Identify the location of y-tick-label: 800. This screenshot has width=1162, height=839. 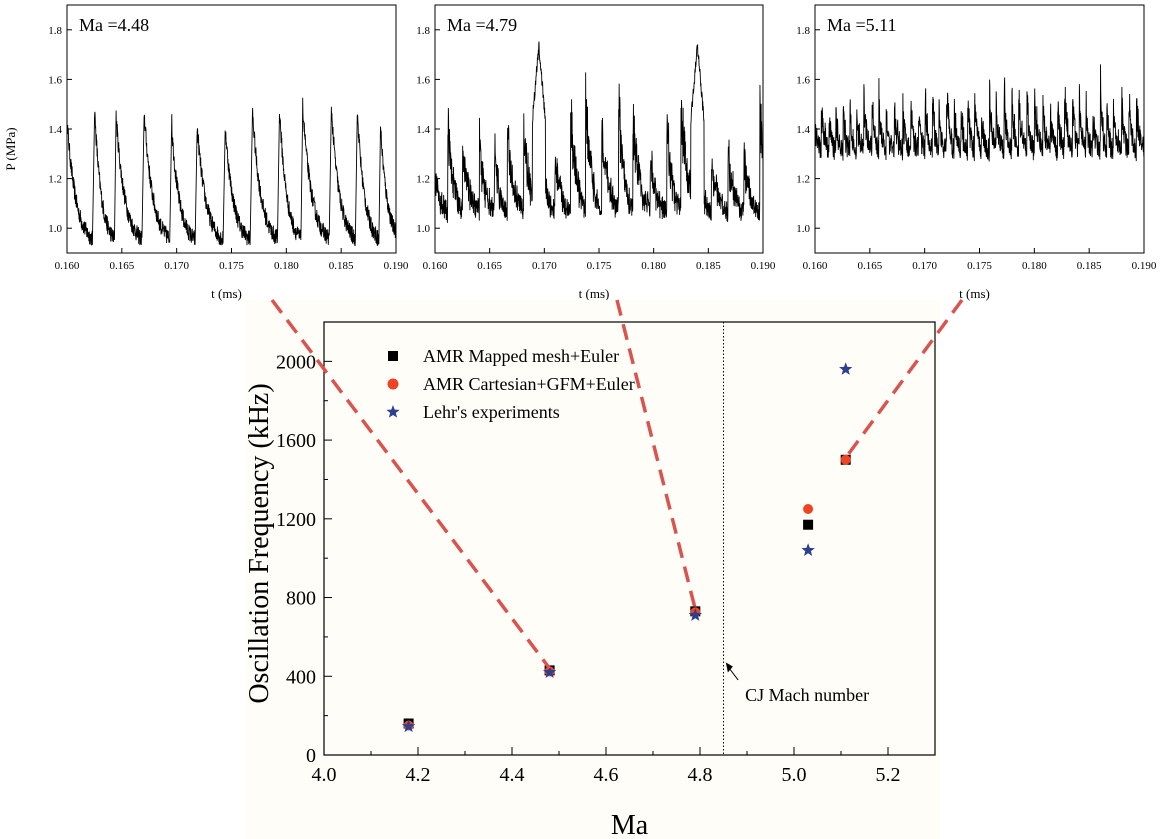
(301, 599).